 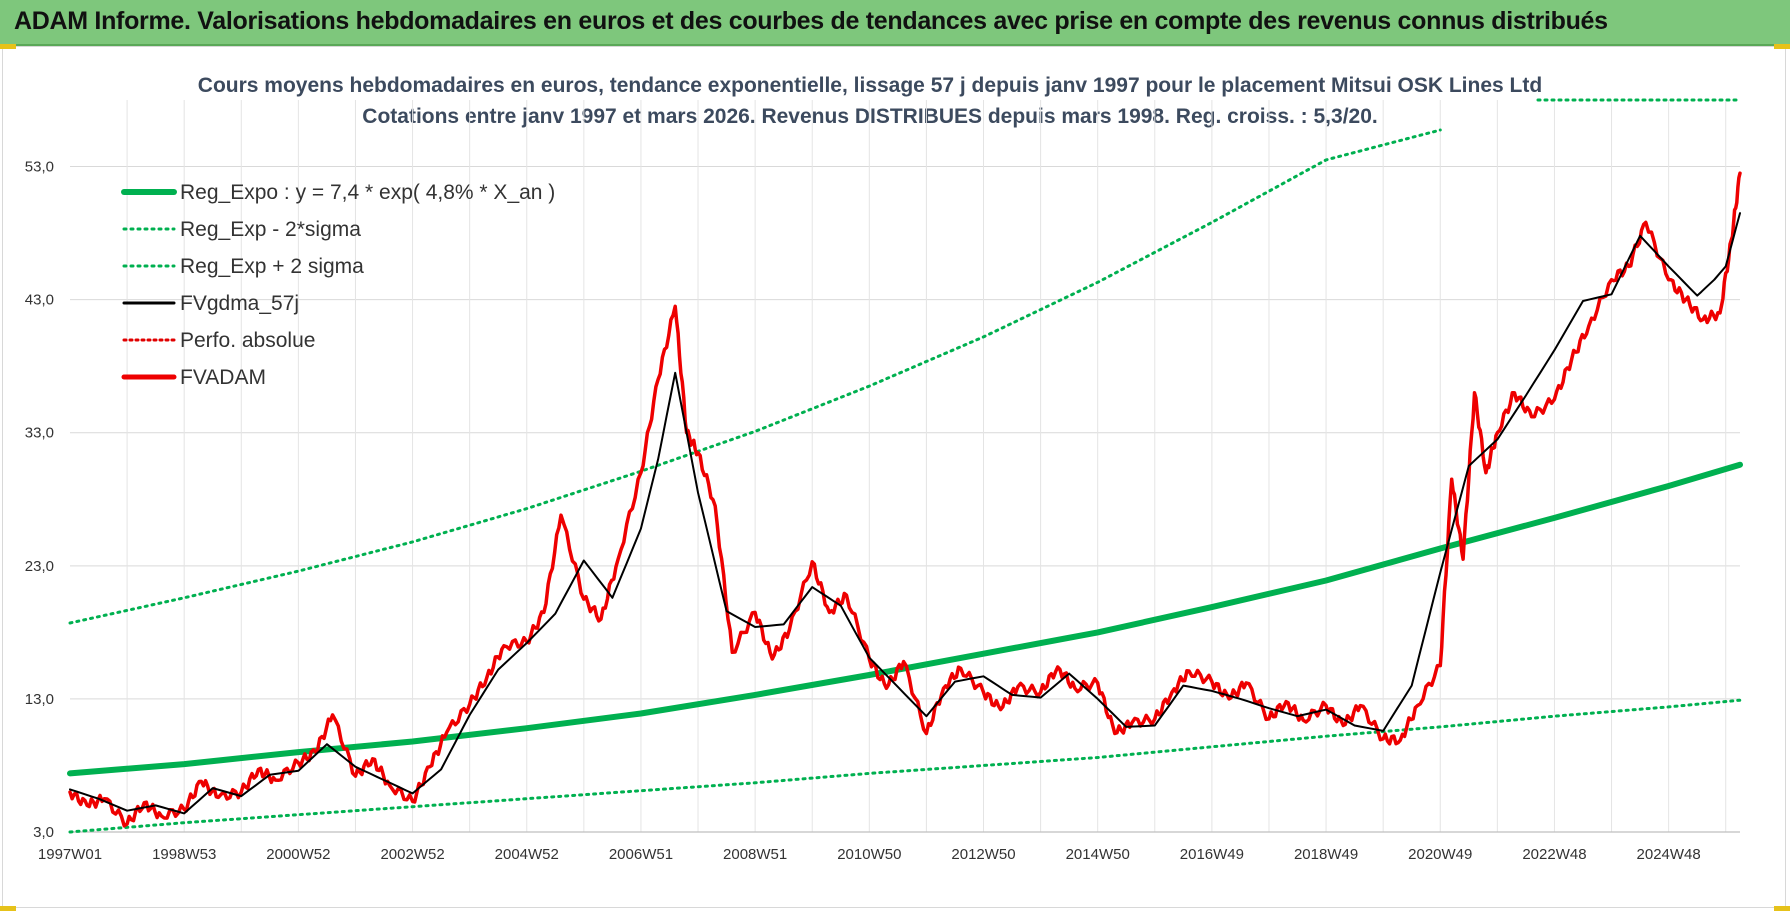 I want to click on legend-label: Reg_Exp + 2 sigma, so click(x=272, y=266).